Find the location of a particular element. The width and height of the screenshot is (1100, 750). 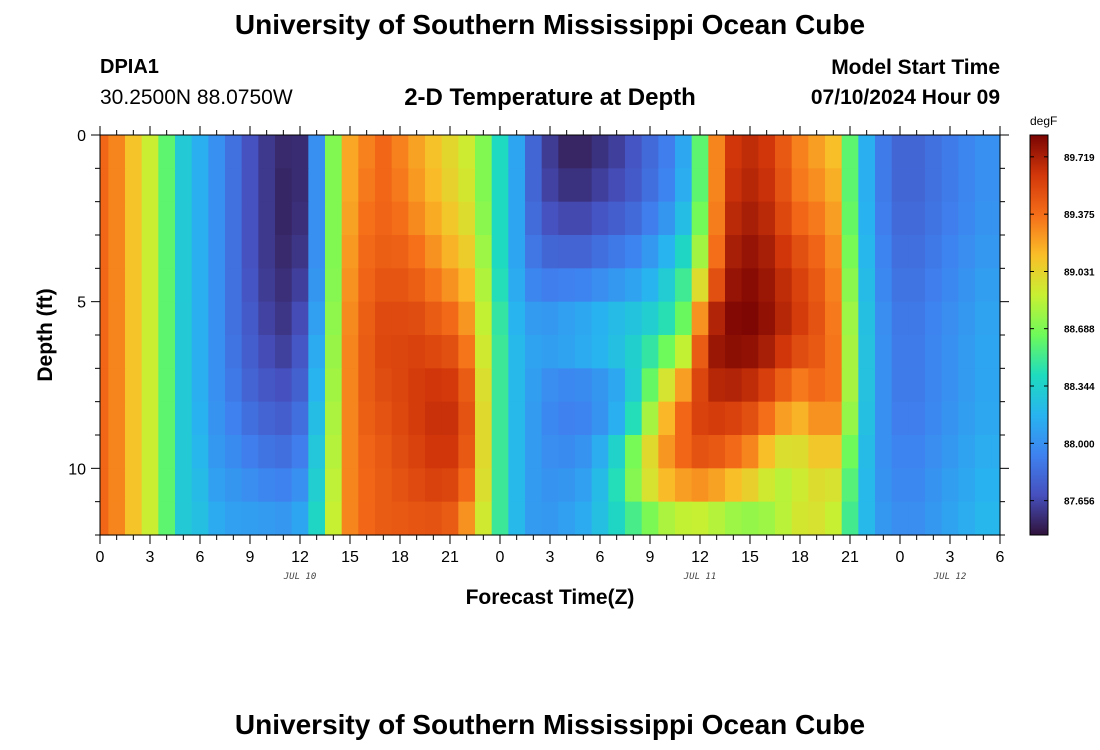

colorbar-label: 88.688 is located at coordinates (1079, 330).